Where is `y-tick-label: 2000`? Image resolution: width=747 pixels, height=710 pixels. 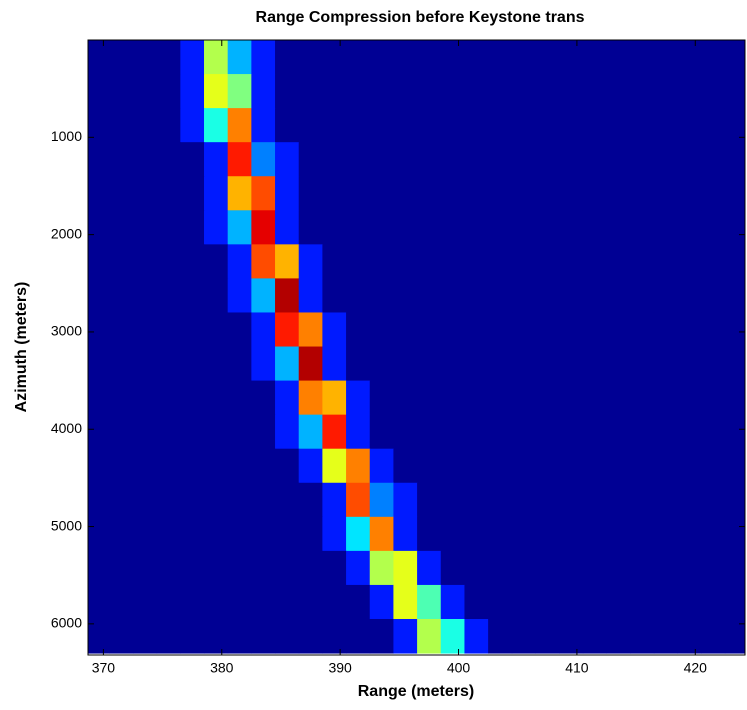
y-tick-label: 2000 is located at coordinates (66, 233).